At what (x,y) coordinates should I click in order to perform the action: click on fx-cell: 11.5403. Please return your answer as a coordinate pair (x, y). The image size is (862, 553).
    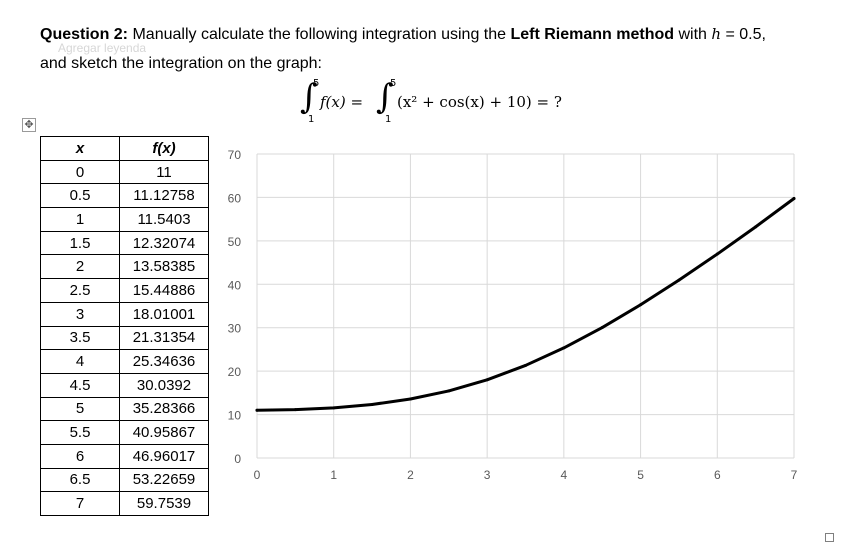
    Looking at the image, I should click on (164, 219).